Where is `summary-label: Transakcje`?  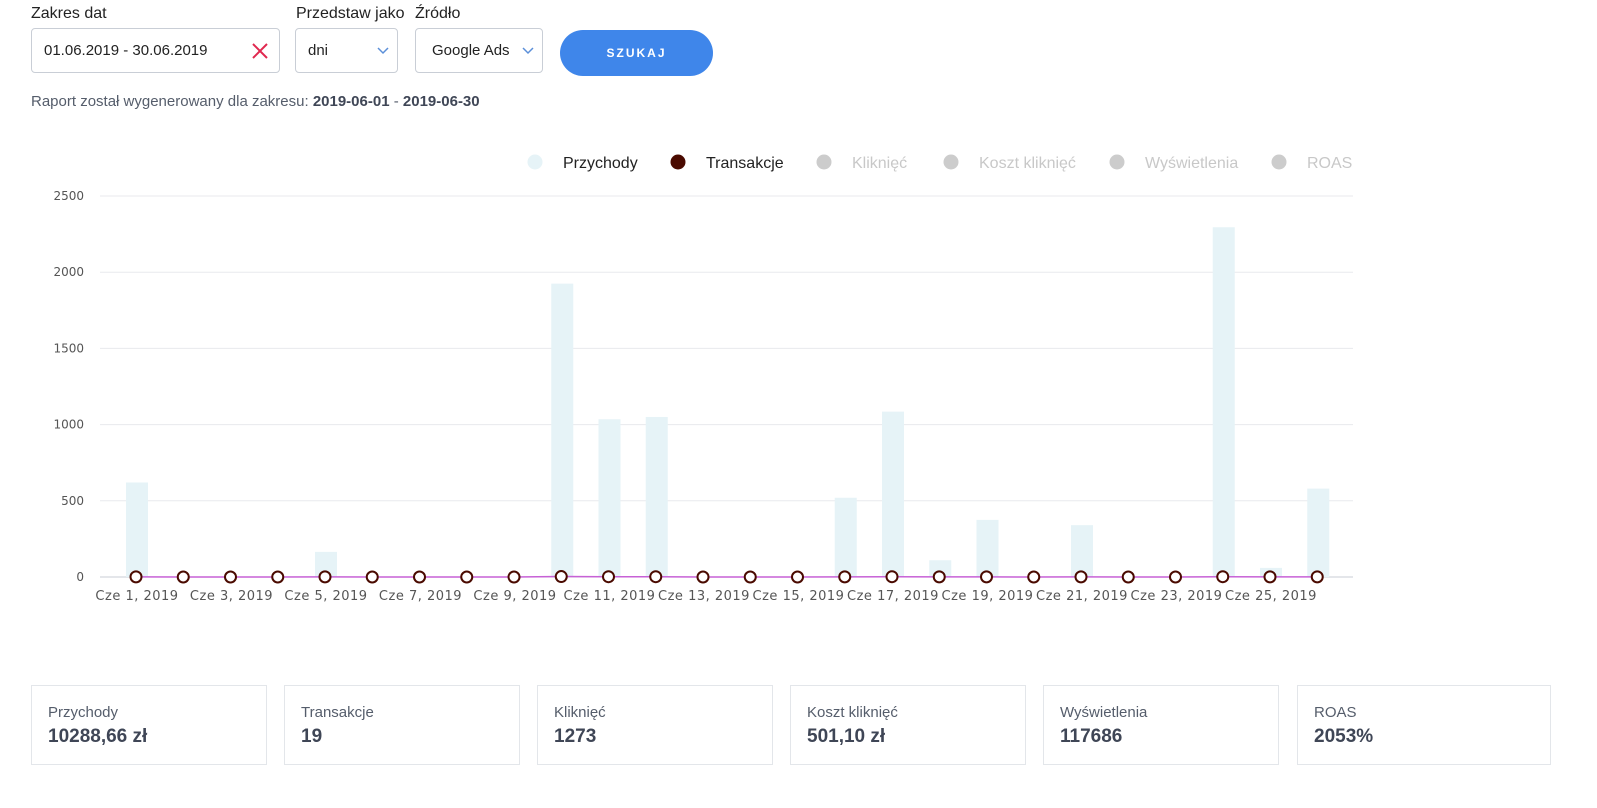
summary-label: Transakcje is located at coordinates (337, 712).